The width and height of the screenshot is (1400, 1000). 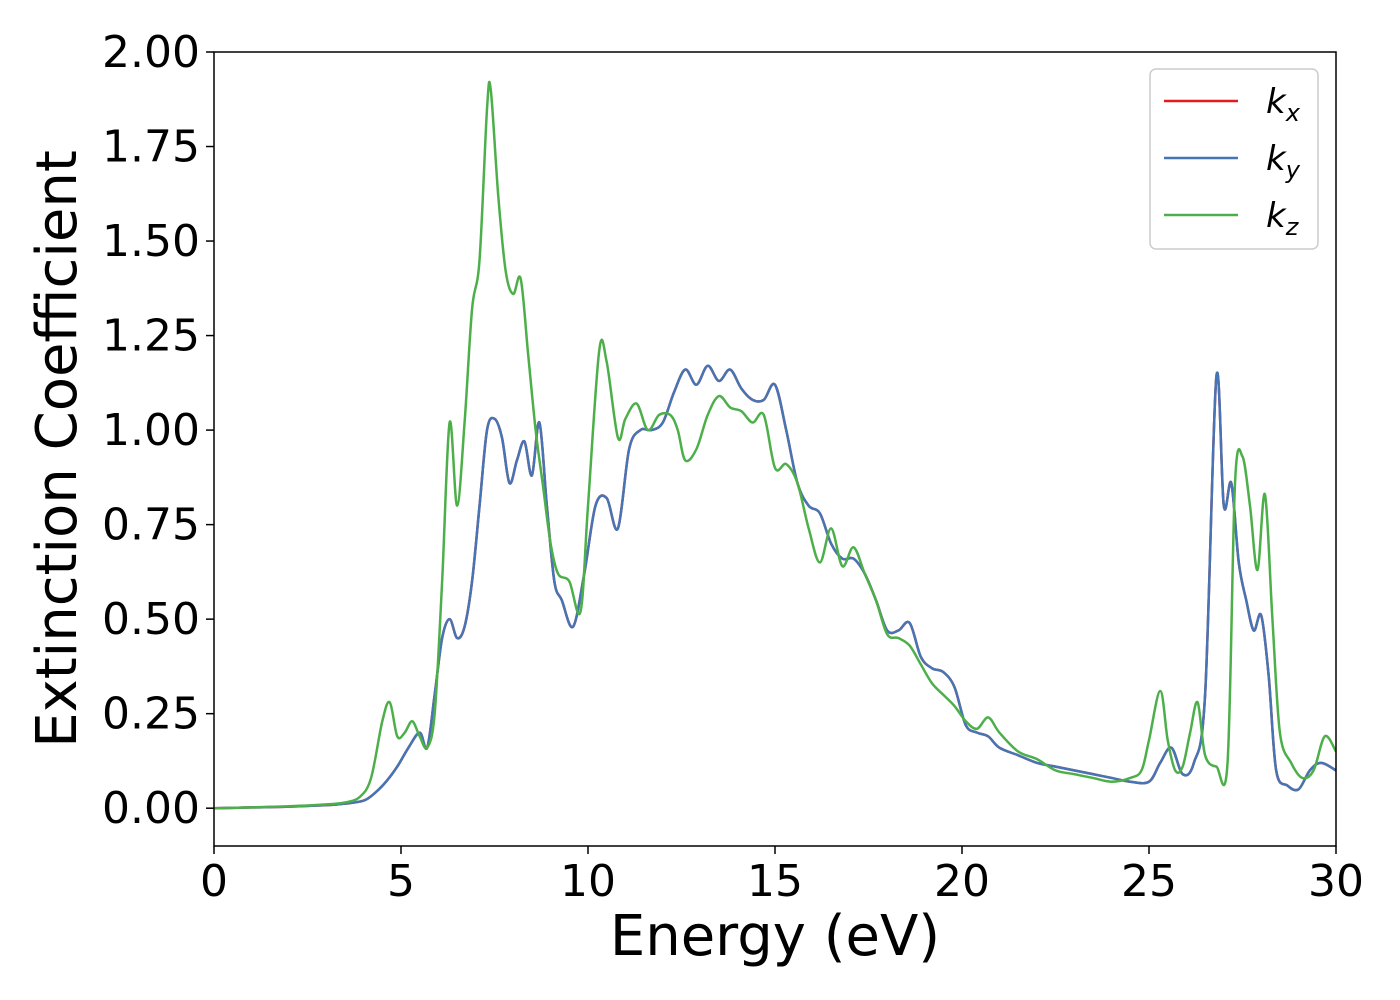 I want to click on x-tick-label: 20, so click(x=962, y=881).